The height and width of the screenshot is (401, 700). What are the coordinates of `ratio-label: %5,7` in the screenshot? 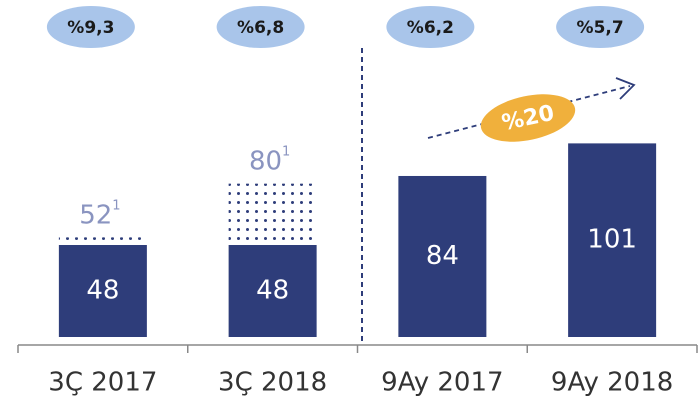 It's located at (600, 28).